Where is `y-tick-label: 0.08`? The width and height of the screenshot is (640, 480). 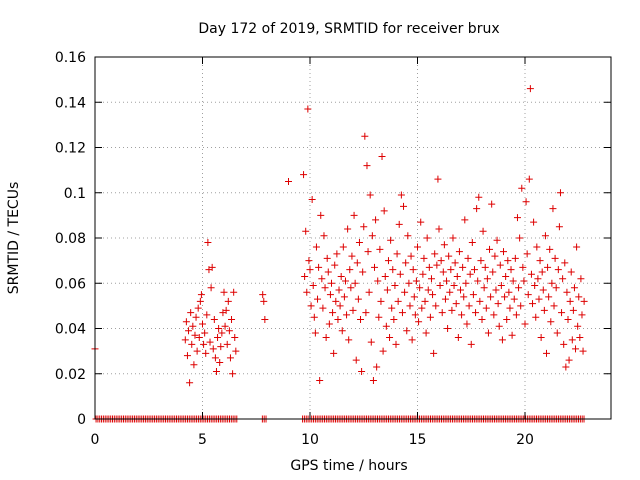 y-tick-label: 0.08 is located at coordinates (70, 239).